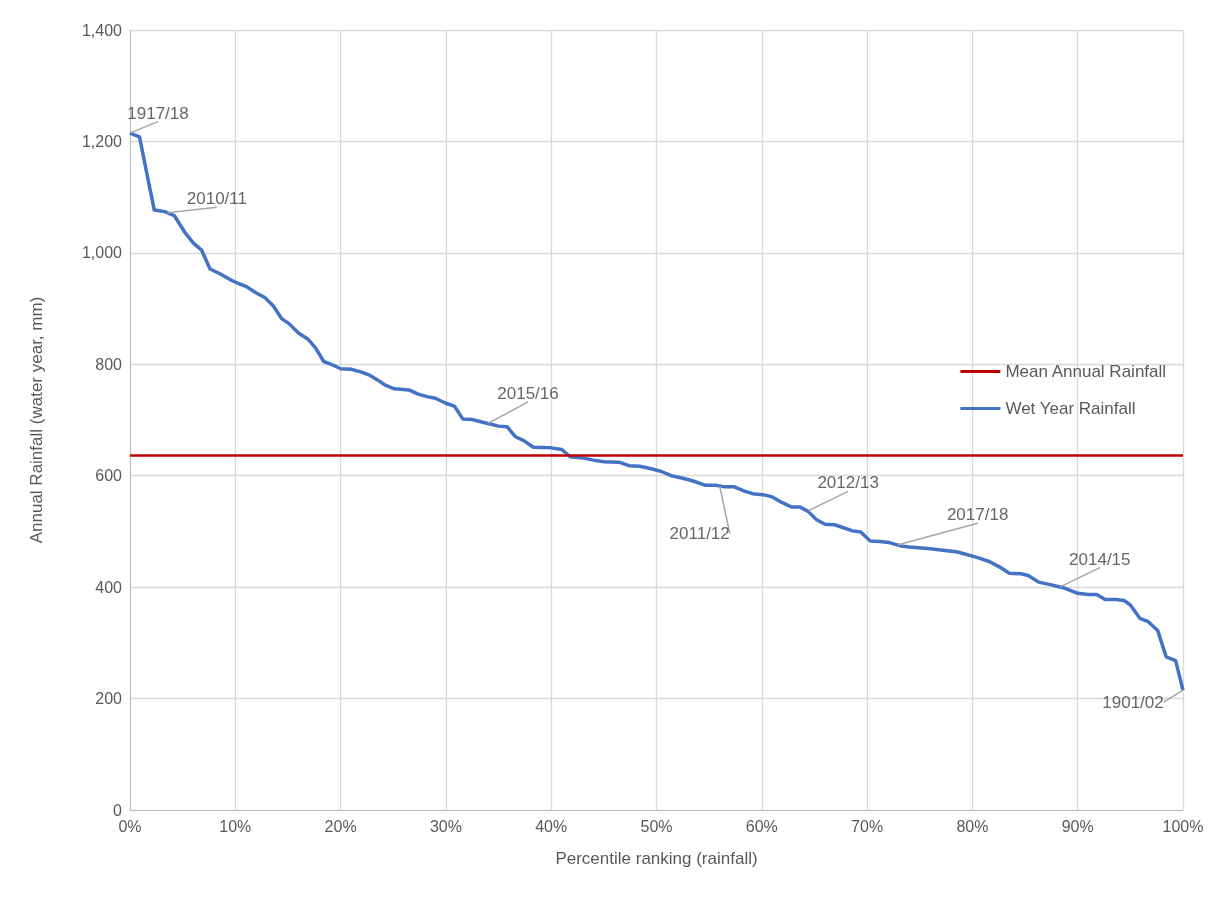  Describe the element at coordinates (1100, 559) in the screenshot. I see `annotation: 2014/15` at that location.